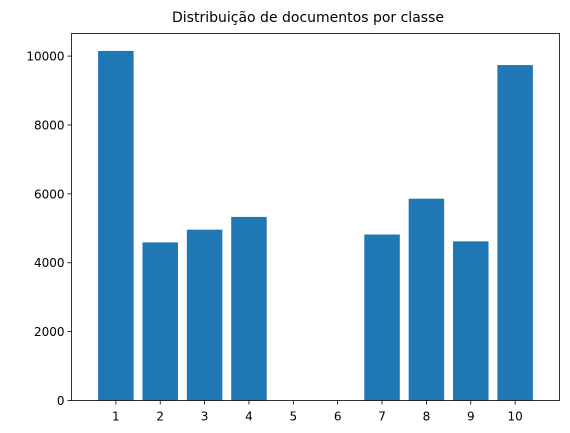 This screenshot has height=433, width=570. What do you see at coordinates (49, 263) in the screenshot?
I see `y-tick-label: 4000` at bounding box center [49, 263].